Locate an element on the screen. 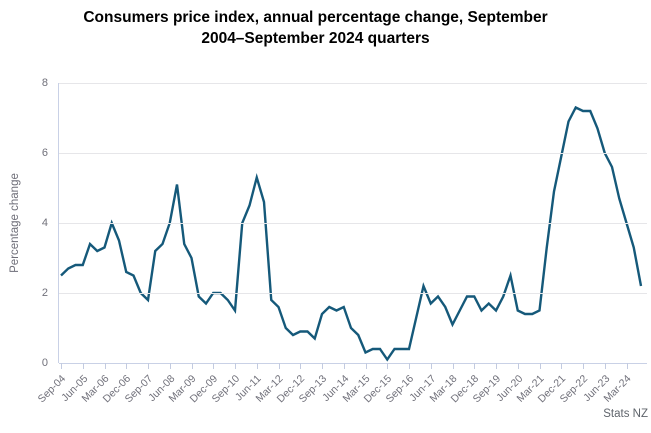 The height and width of the screenshot is (433, 651). y-tick-label: 6 is located at coordinates (44, 153).